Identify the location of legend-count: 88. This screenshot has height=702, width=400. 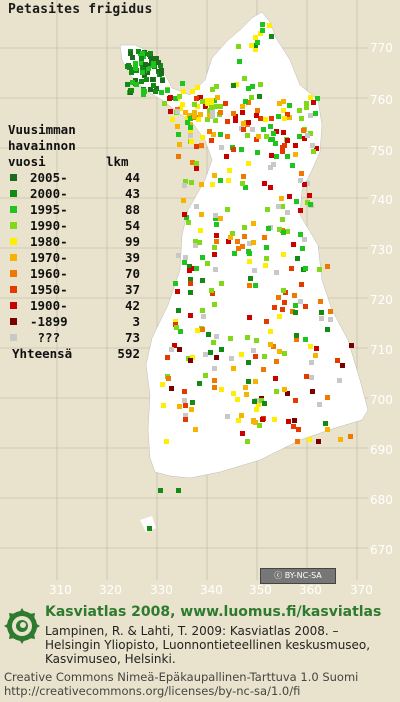
(132, 209).